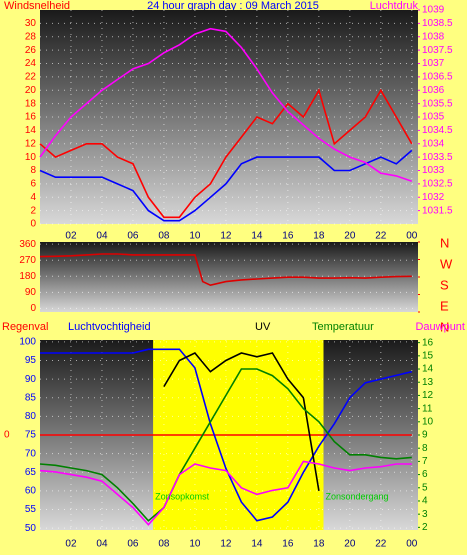 Image resolution: width=467 pixels, height=555 pixels. What do you see at coordinates (425, 448) in the screenshot?
I see `y2-tick-label: 8` at bounding box center [425, 448].